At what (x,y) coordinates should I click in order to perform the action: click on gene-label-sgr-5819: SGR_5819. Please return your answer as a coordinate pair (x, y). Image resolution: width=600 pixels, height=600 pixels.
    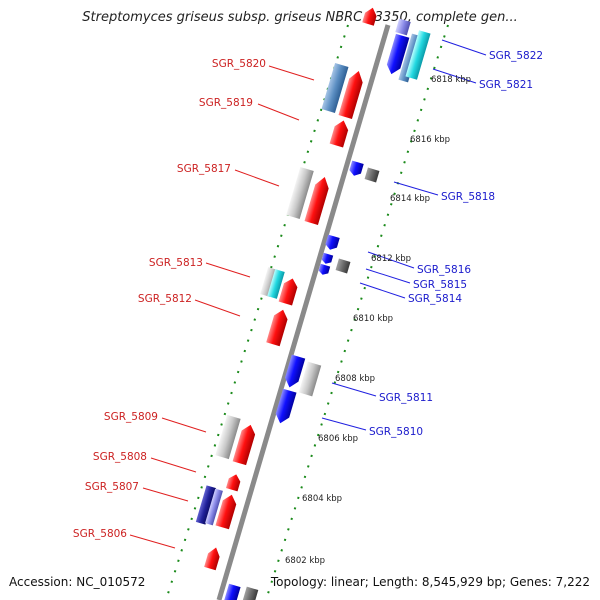
    Looking at the image, I should click on (226, 103).